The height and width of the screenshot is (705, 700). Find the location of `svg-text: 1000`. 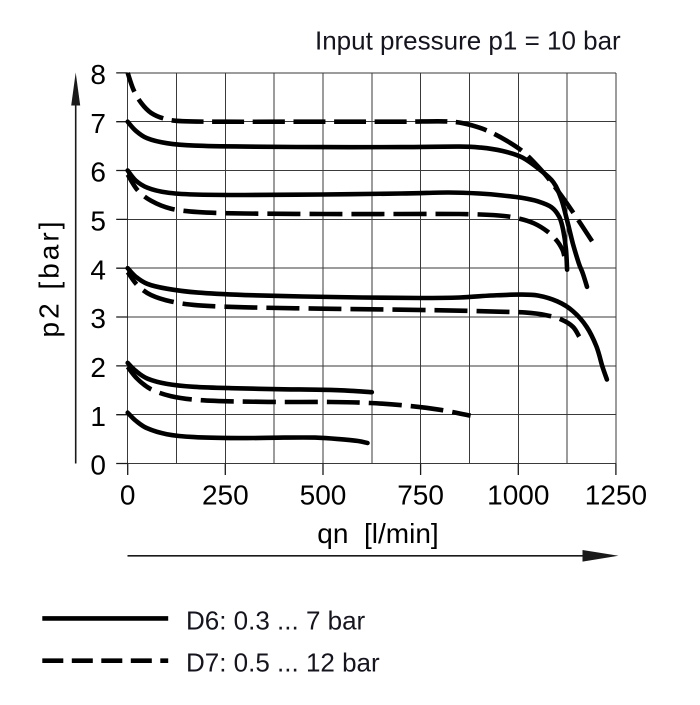

svg-text: 1000 is located at coordinates (518, 495).